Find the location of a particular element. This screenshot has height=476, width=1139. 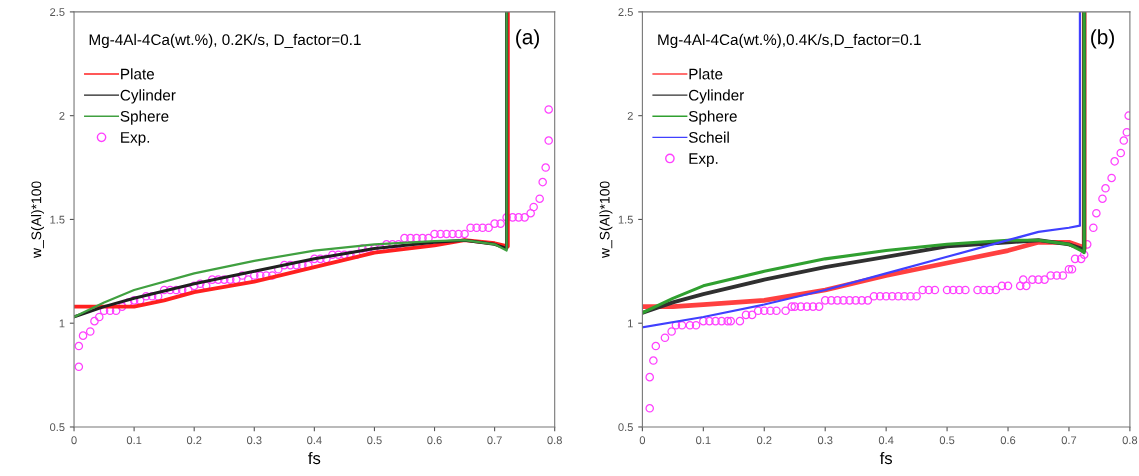

legend-label: Scheil is located at coordinates (708, 137).